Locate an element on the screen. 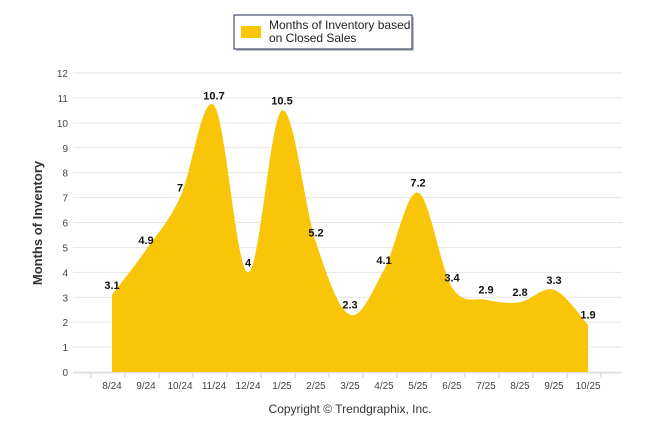  y-tick-label: 10 is located at coordinates (63, 124).